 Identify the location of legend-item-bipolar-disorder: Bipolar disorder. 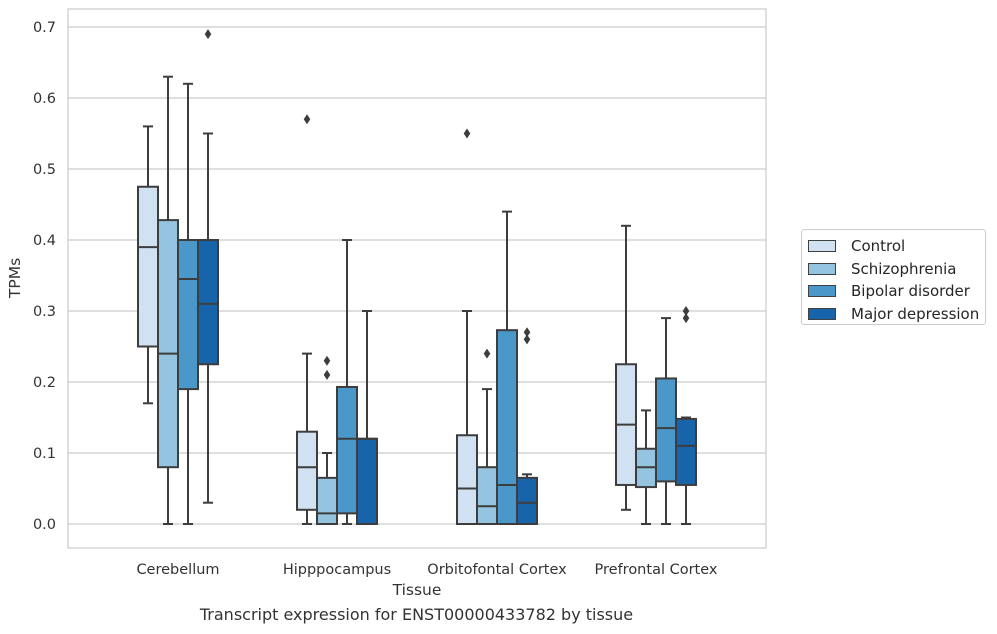
(893, 291).